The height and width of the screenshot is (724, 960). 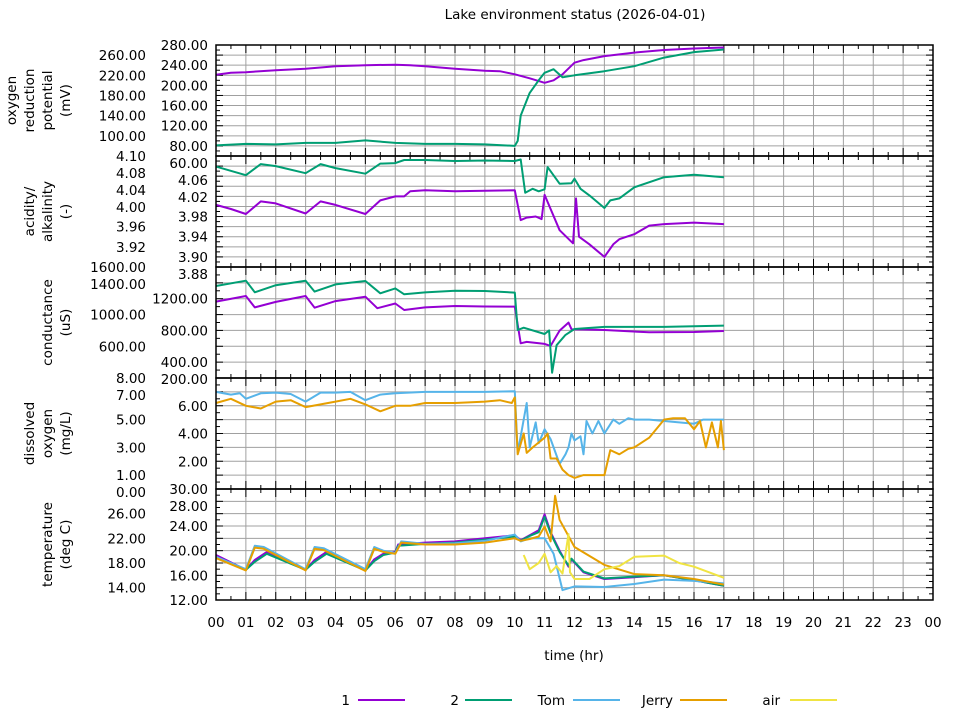 What do you see at coordinates (188, 507) in the screenshot?
I see `y-tick-label: 28.00` at bounding box center [188, 507].